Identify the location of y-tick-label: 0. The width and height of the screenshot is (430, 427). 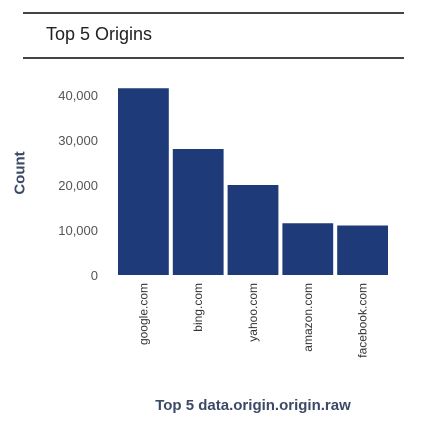
(94, 275).